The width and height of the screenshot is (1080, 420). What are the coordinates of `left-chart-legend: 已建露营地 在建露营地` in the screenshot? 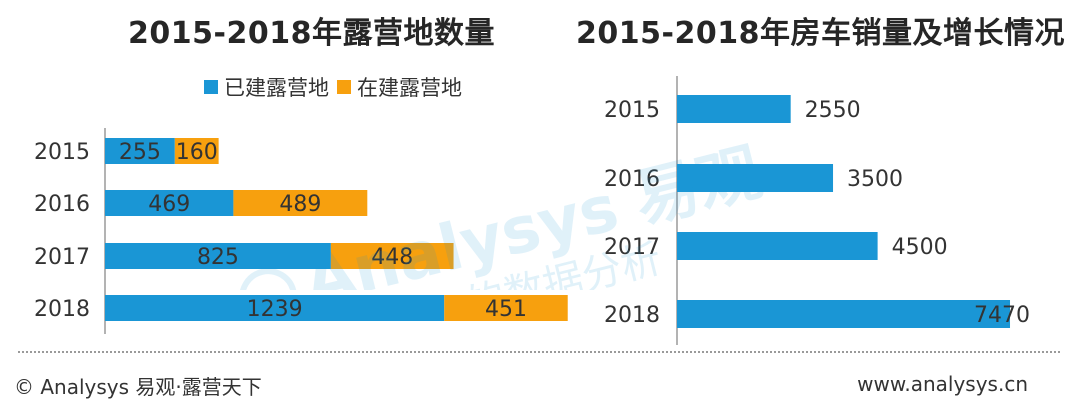 It's located at (337, 87).